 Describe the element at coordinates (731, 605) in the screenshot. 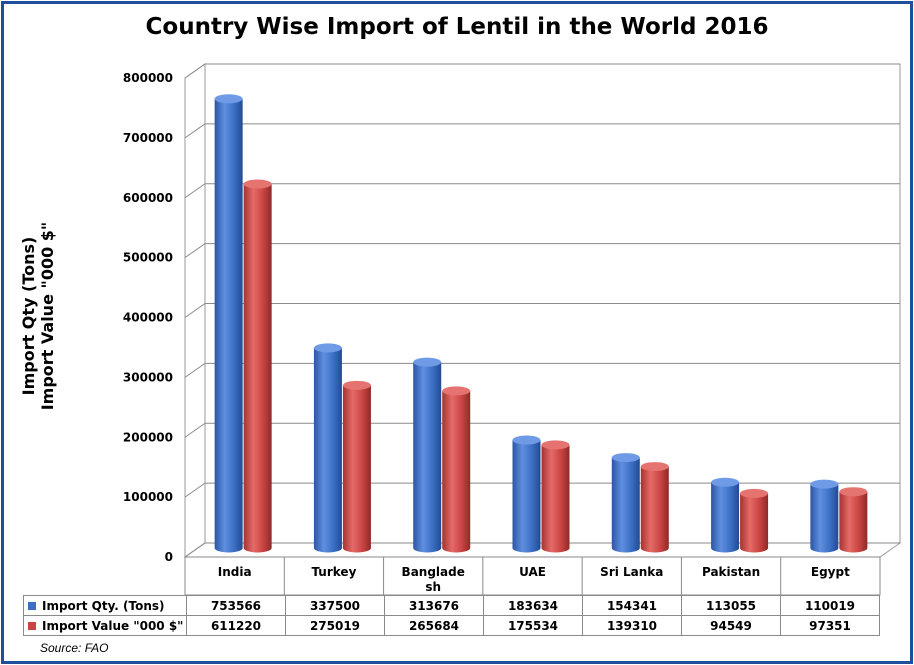

I see `table-cell: 113055` at that location.